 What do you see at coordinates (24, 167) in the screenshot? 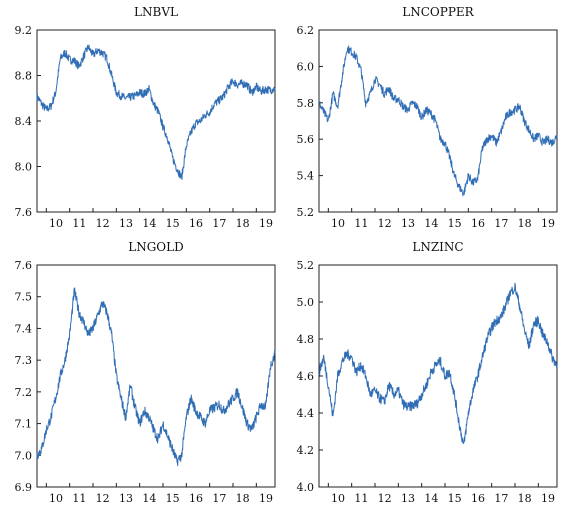
I see `y-tick-label: 8.0` at bounding box center [24, 167].